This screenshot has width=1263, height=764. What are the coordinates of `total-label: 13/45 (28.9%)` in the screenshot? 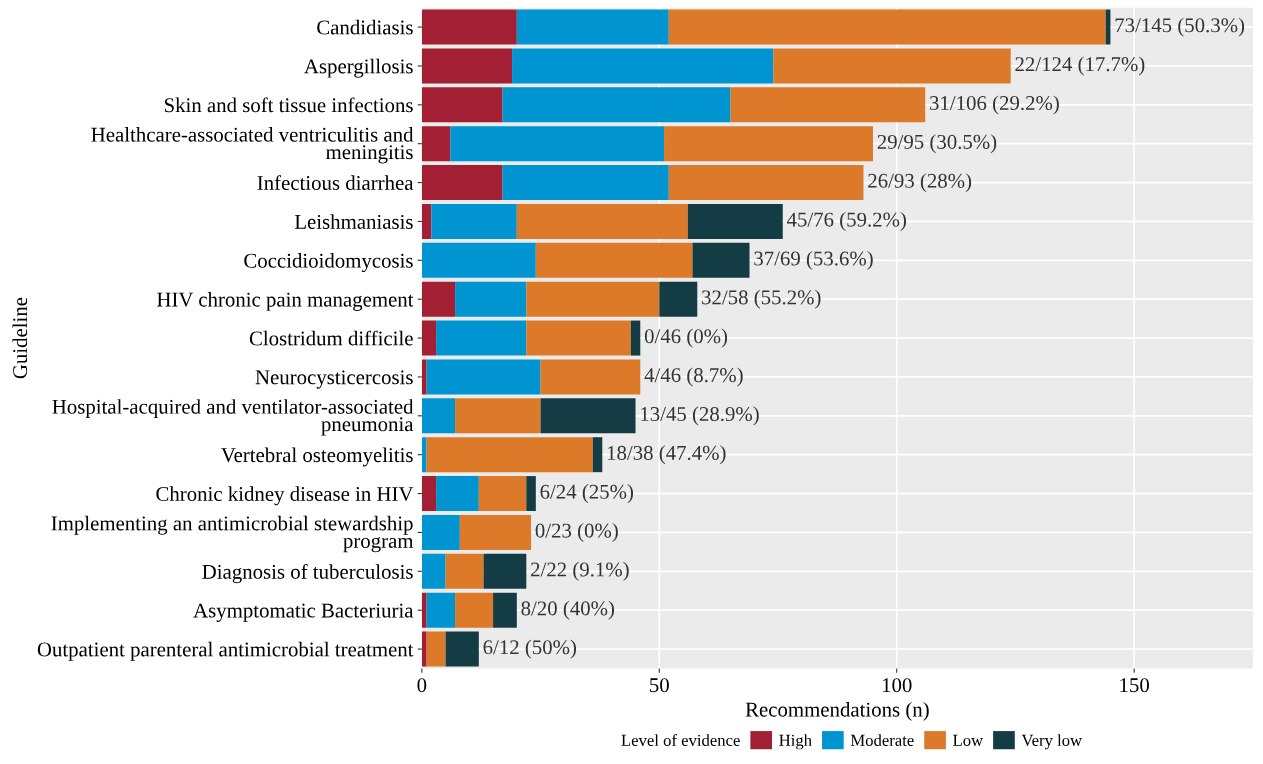 It's located at (700, 416).